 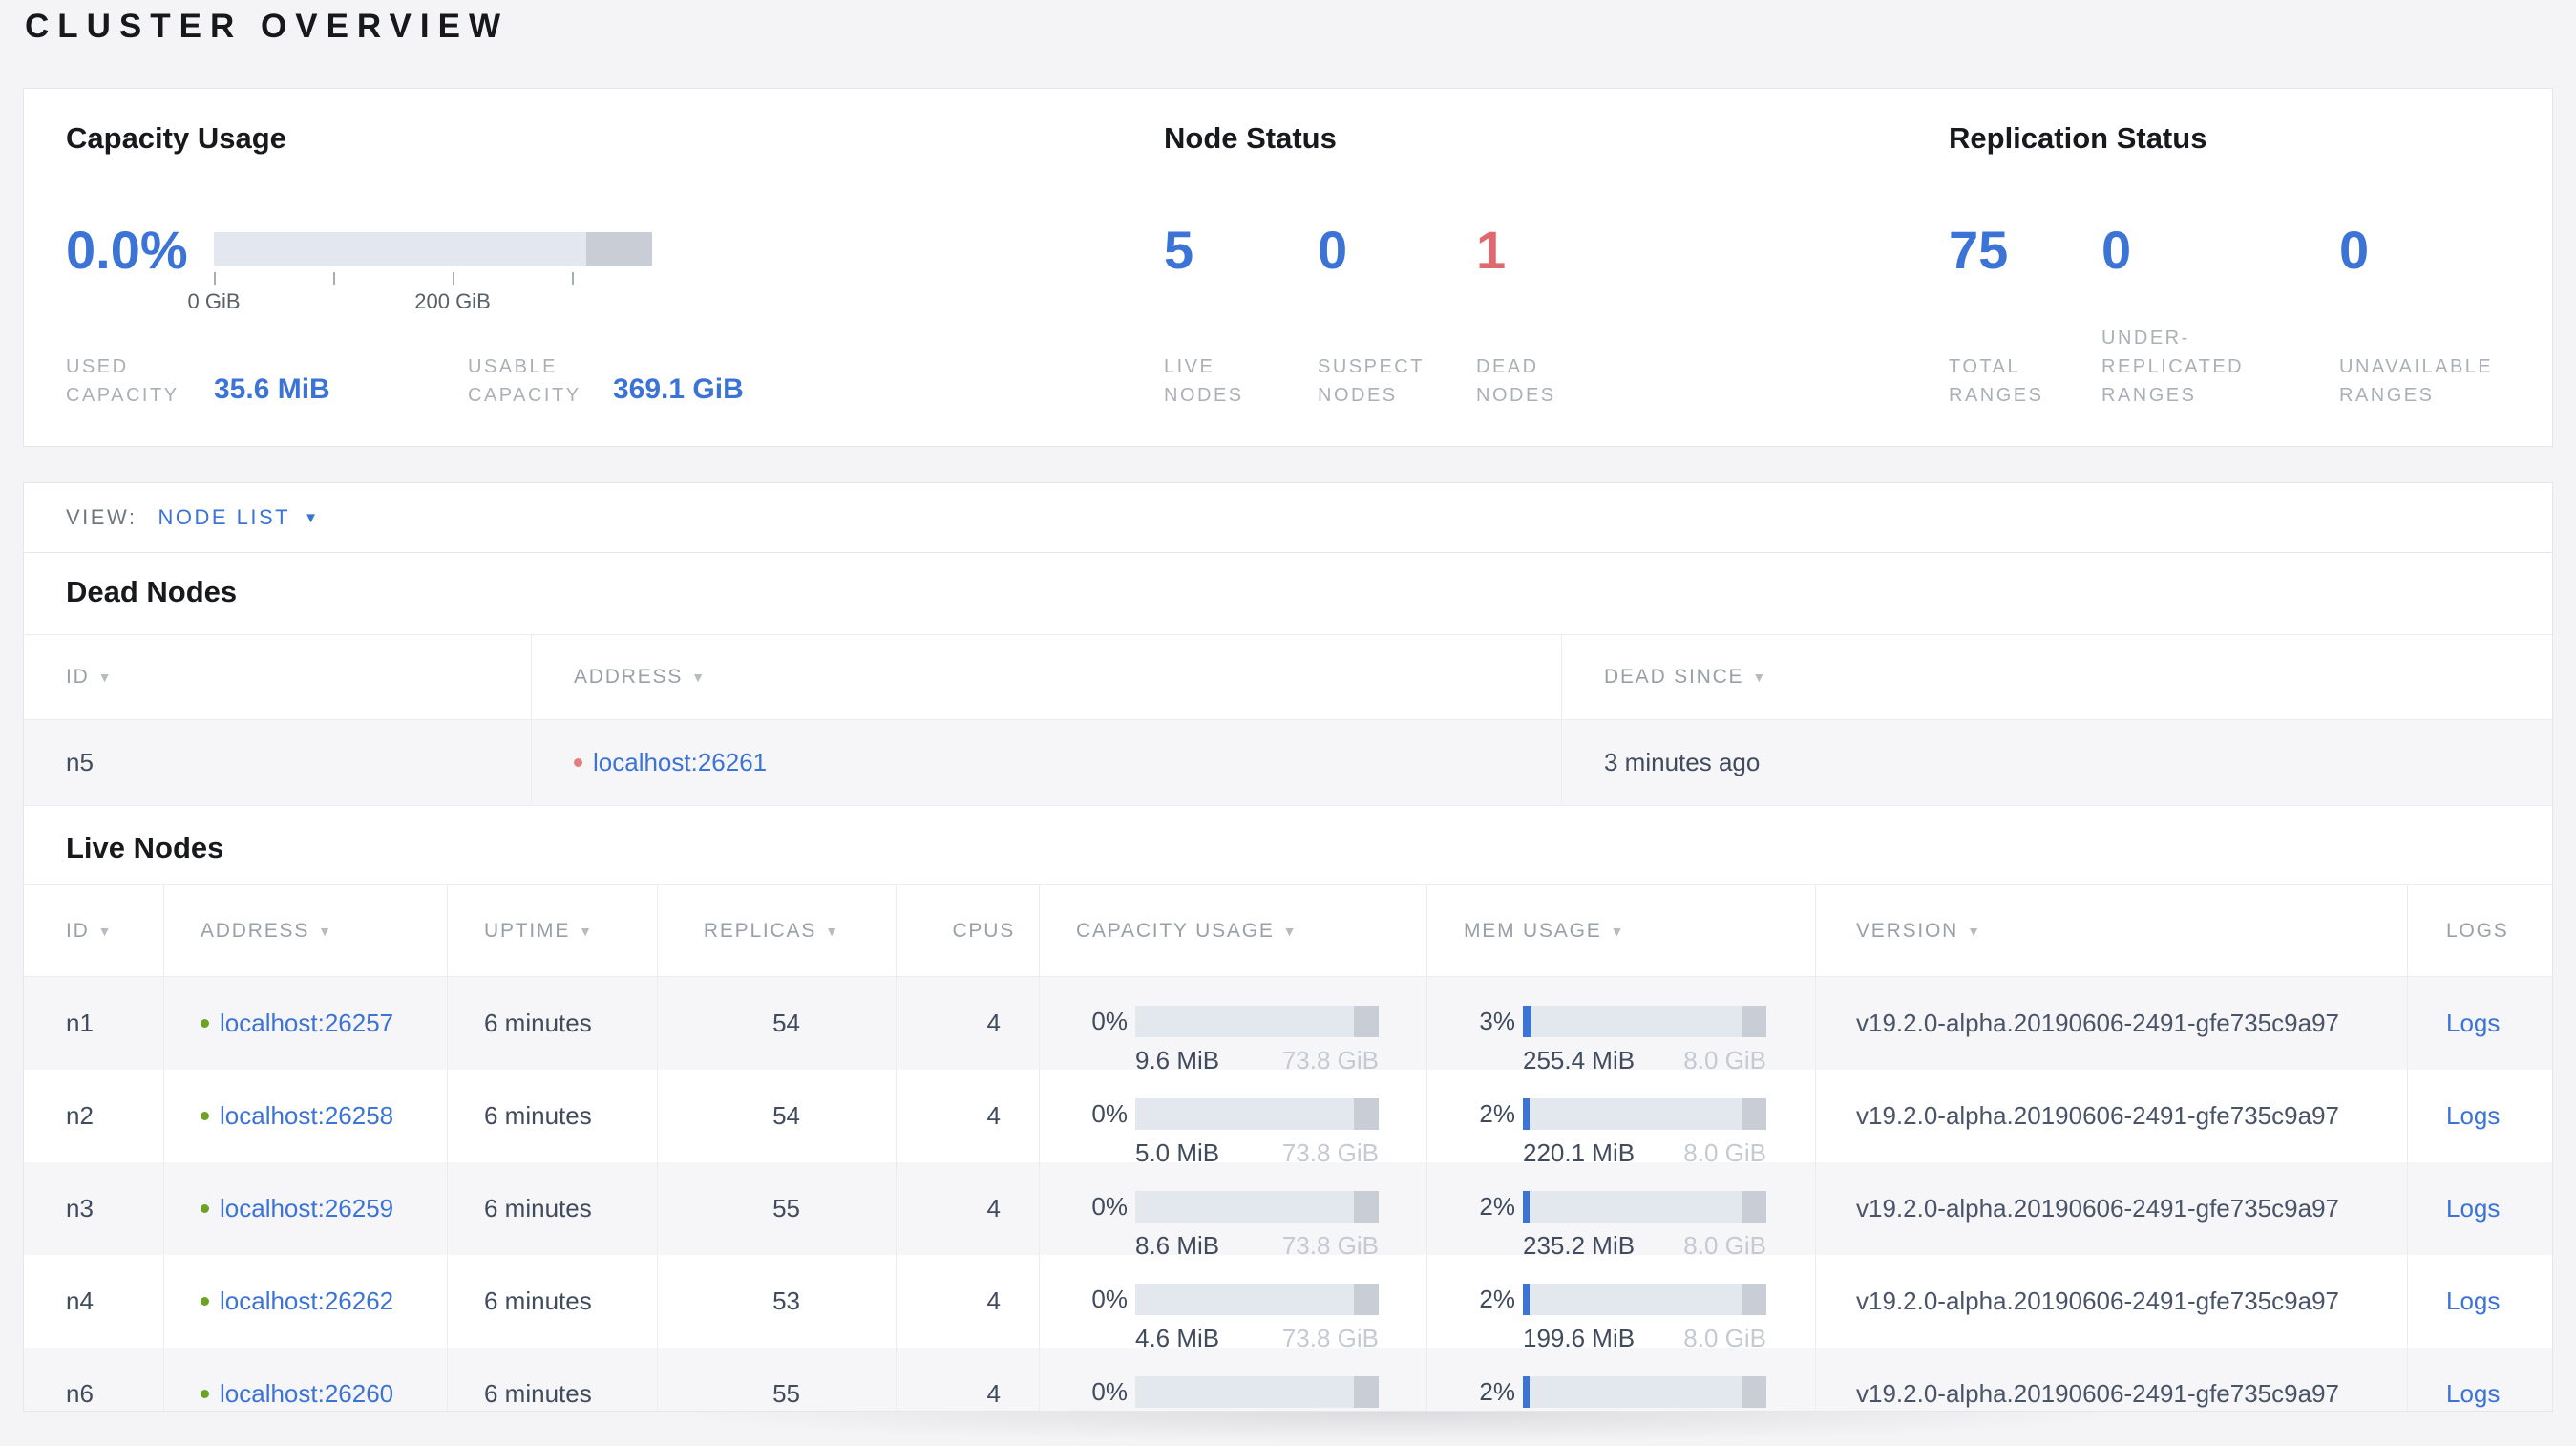 What do you see at coordinates (1996, 381) in the screenshot?
I see `total-ranges-label: TOTAL RANGES` at bounding box center [1996, 381].